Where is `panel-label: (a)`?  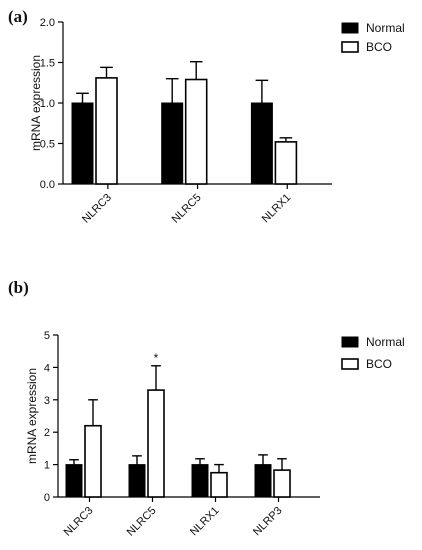
panel-label: (a) is located at coordinates (18, 16).